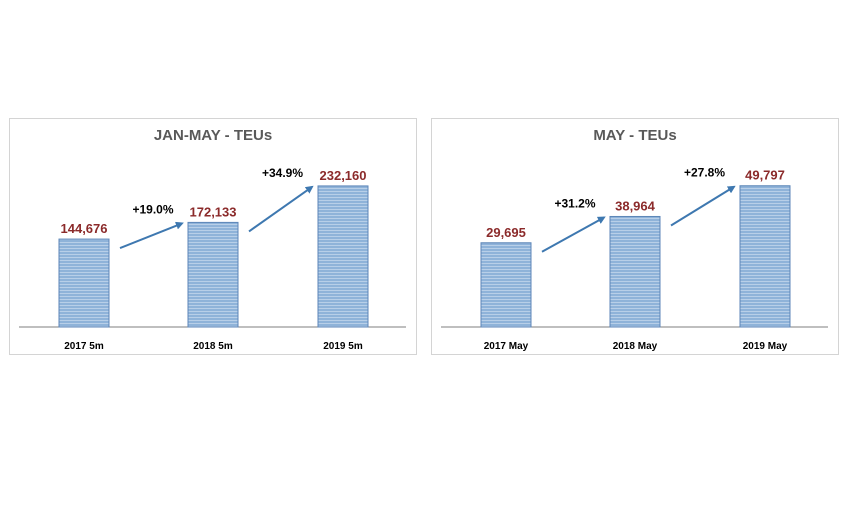  What do you see at coordinates (635, 205) in the screenshot?
I see `bar-value-label: 38,964` at bounding box center [635, 205].